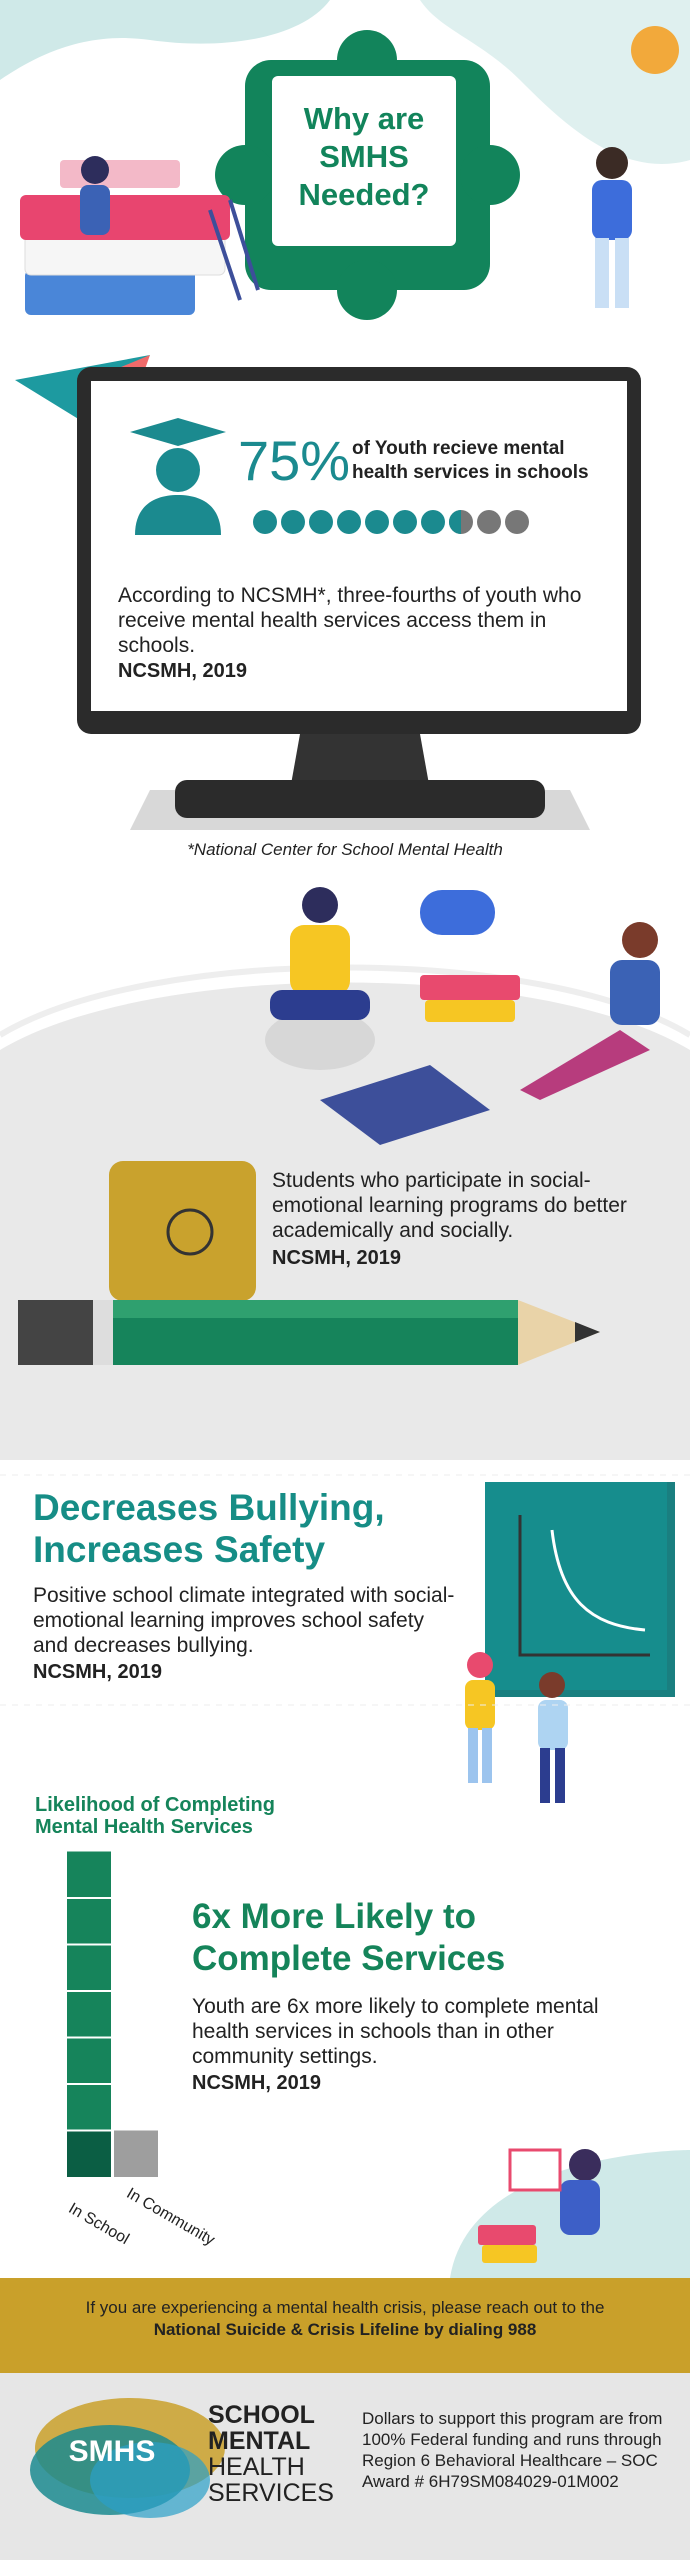 The height and width of the screenshot is (2560, 690). I want to click on bulb, so click(655, 50).